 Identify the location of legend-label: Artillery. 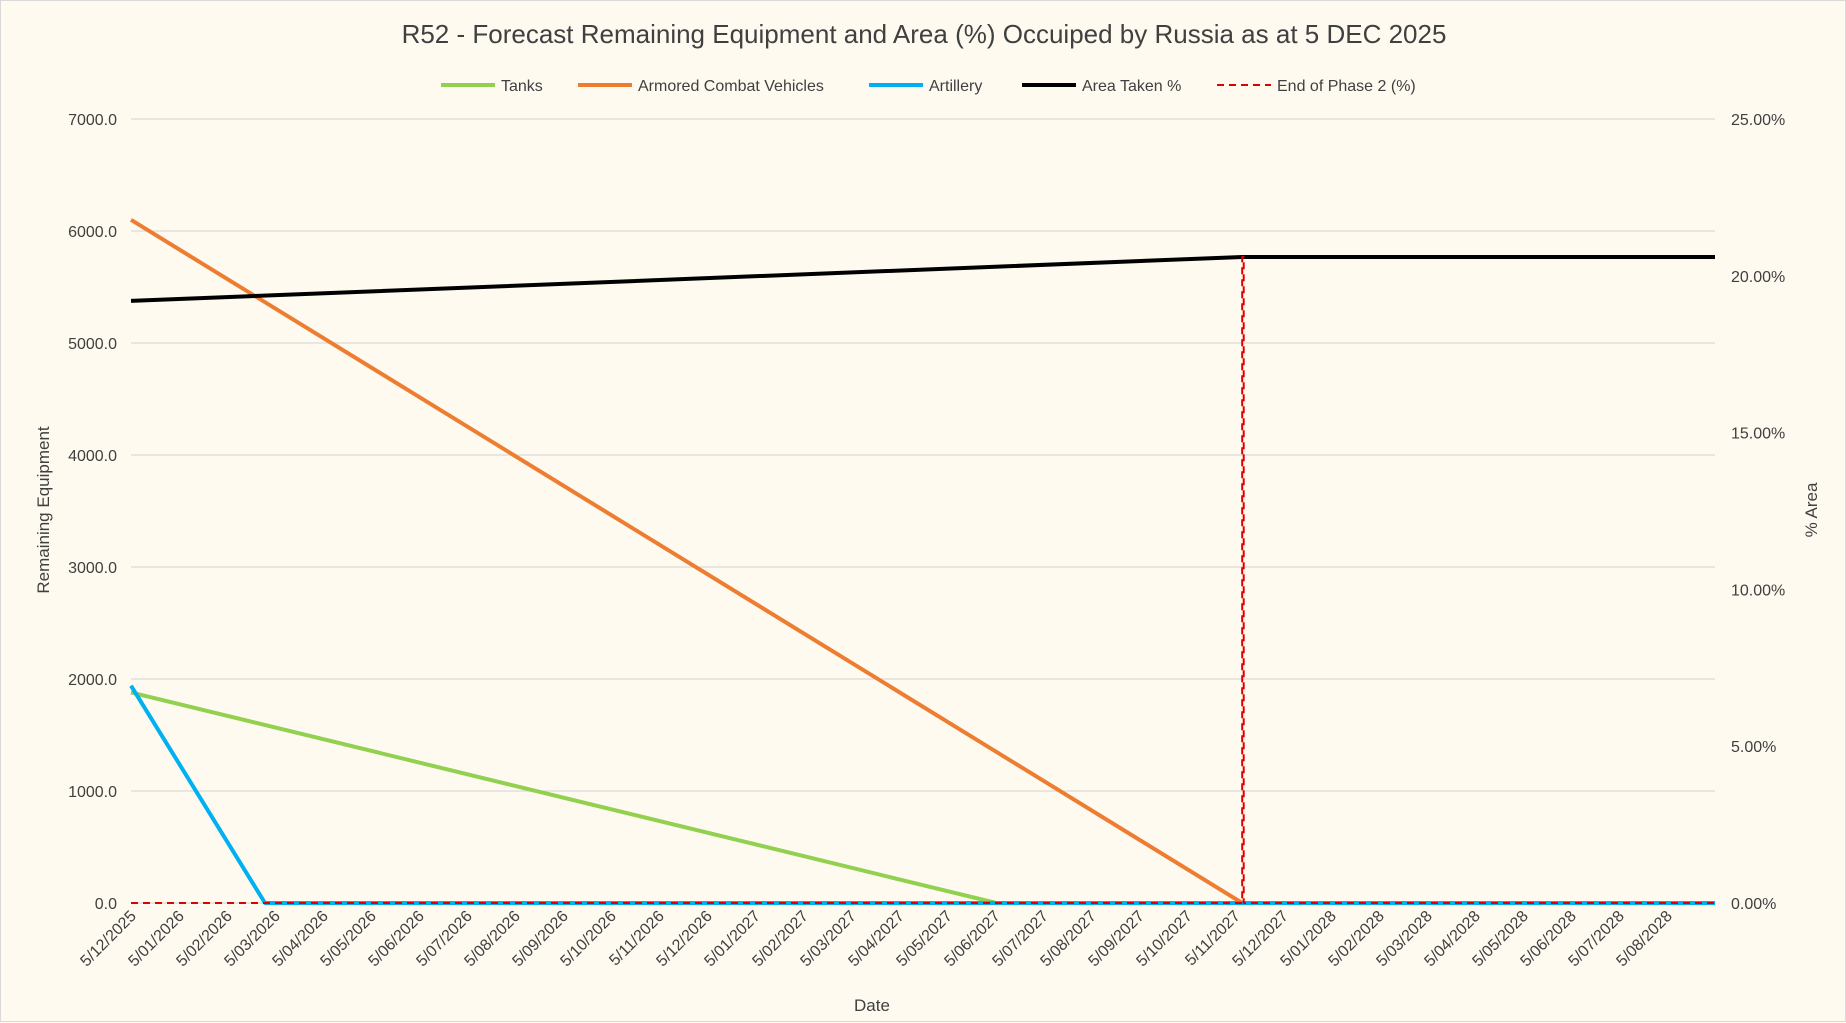
(955, 86).